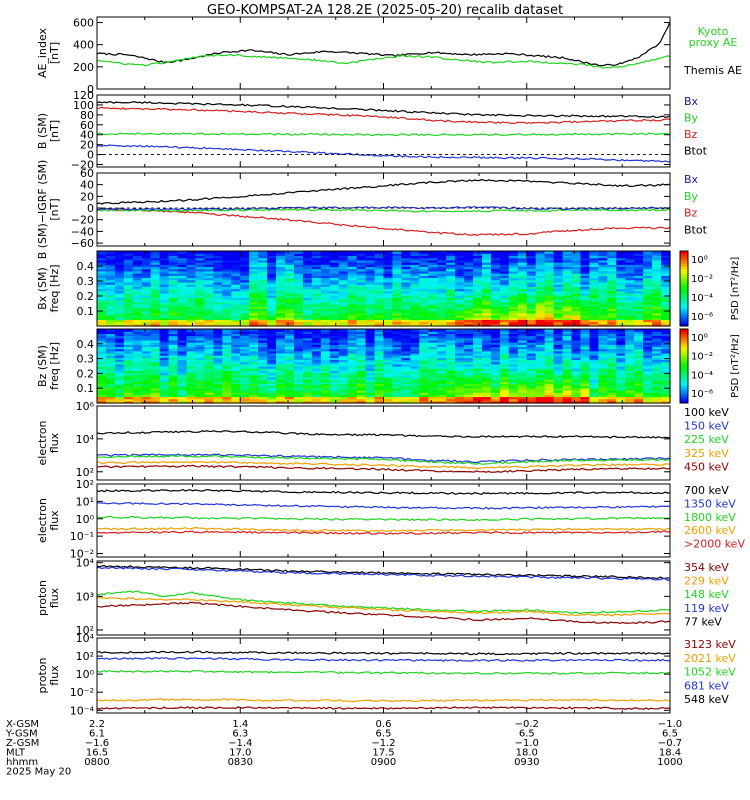  Describe the element at coordinates (54, 131) in the screenshot. I see `y-axis-label: [nT]` at that location.